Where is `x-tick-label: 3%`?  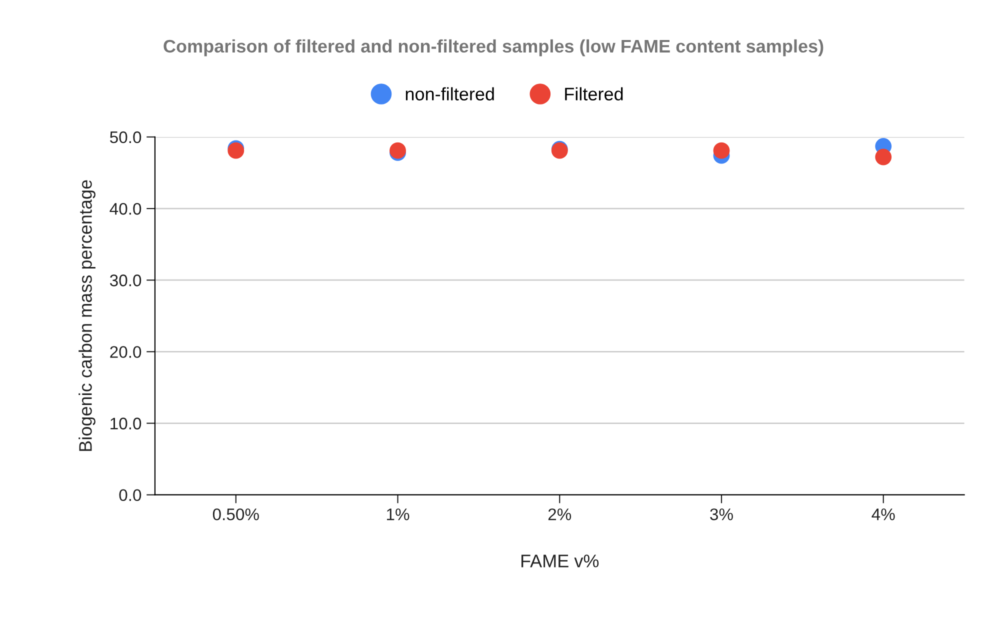 x-tick-label: 3% is located at coordinates (721, 514).